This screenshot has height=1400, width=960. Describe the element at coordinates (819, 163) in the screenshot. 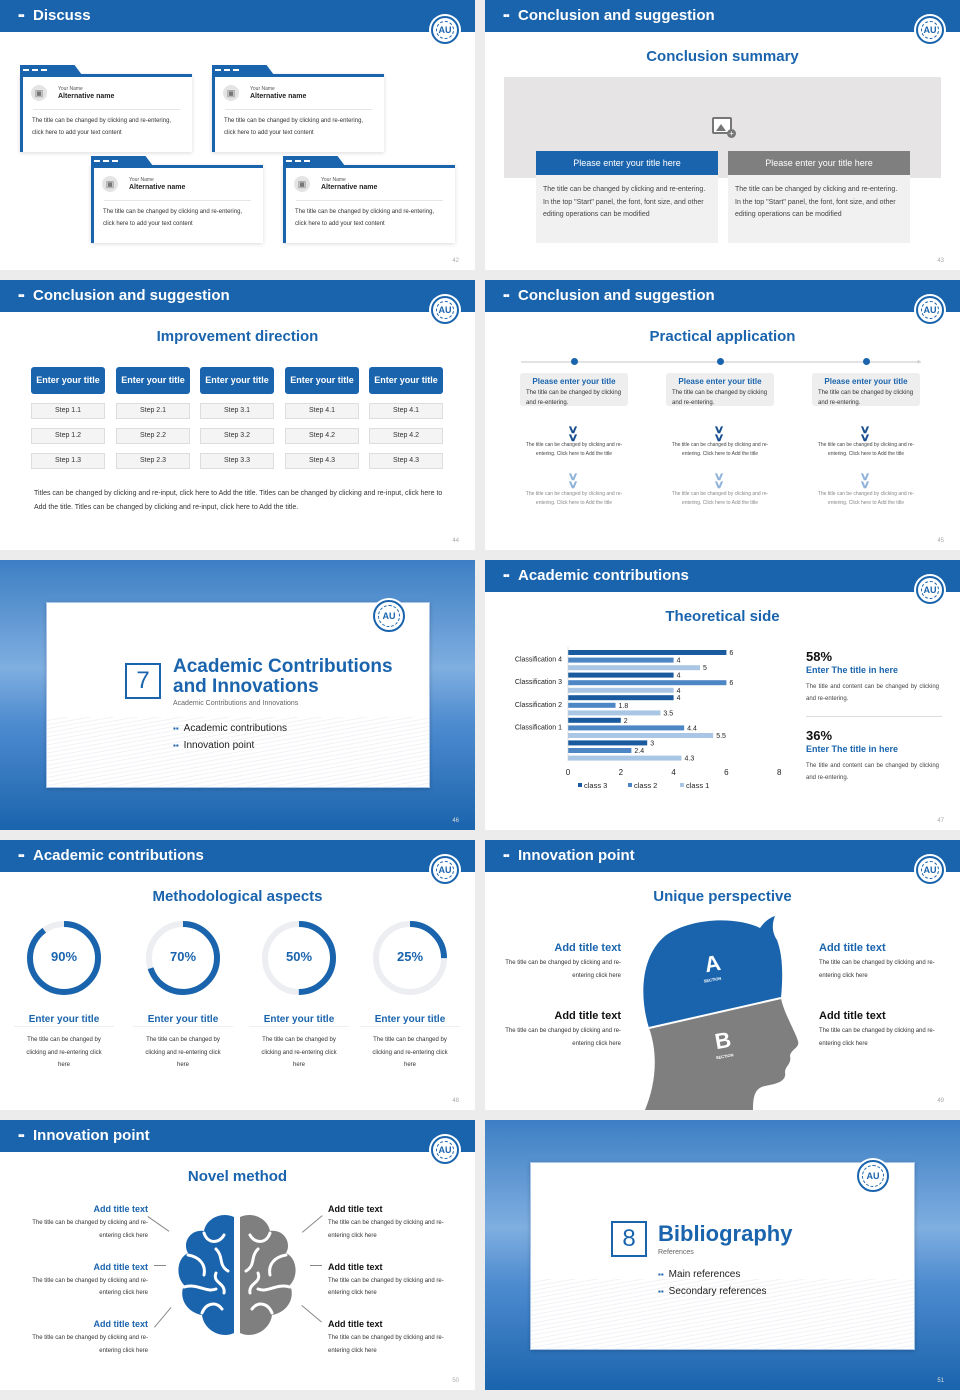

I see `box-title-2: Please enter your title here` at that location.